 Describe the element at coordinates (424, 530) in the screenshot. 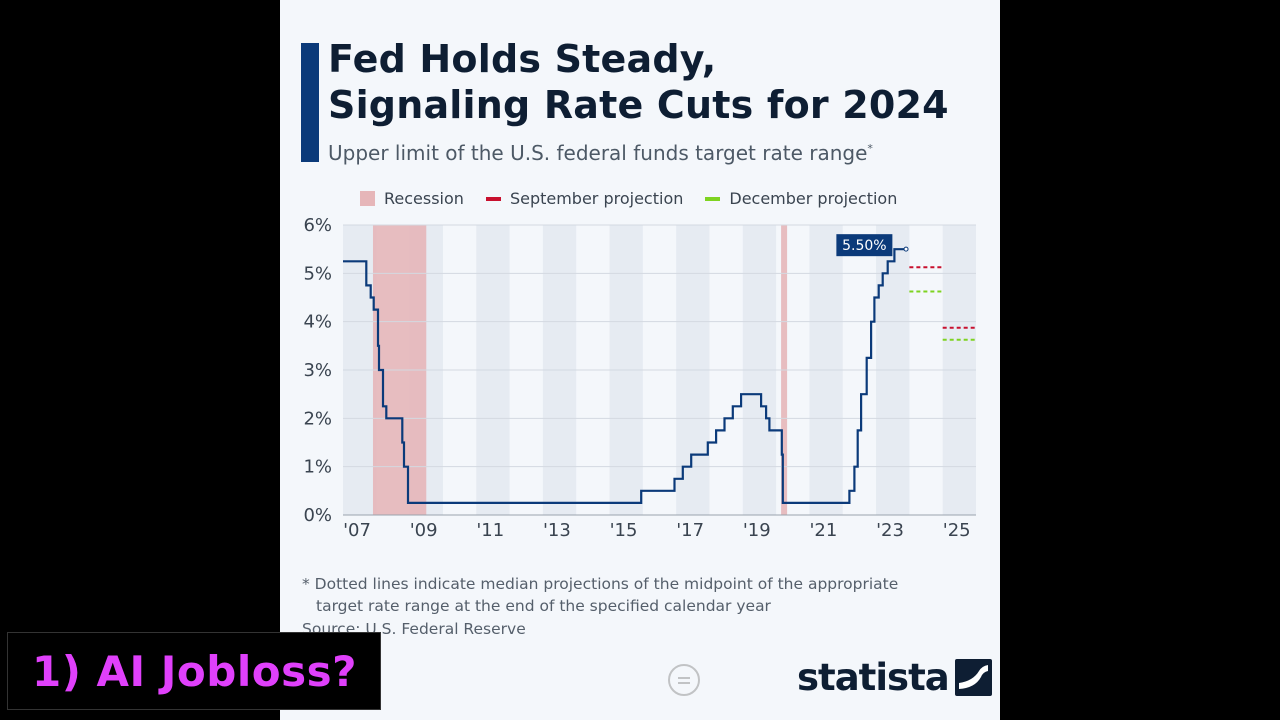

I see `x-tick-label: '09` at that location.